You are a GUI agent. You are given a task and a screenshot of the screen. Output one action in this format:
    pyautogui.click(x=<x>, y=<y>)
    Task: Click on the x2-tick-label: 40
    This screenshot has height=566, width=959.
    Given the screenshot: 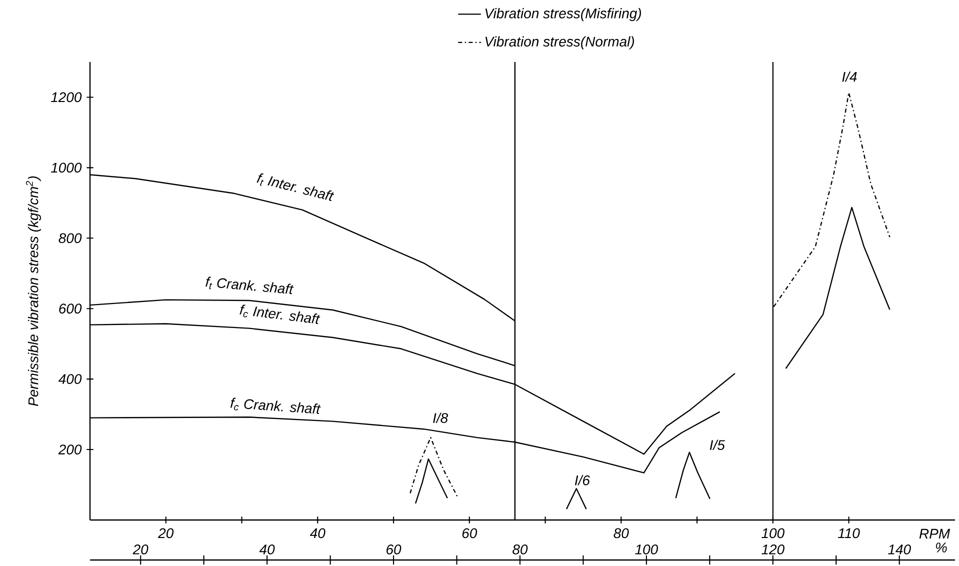 What is the action you would take?
    pyautogui.click(x=267, y=549)
    